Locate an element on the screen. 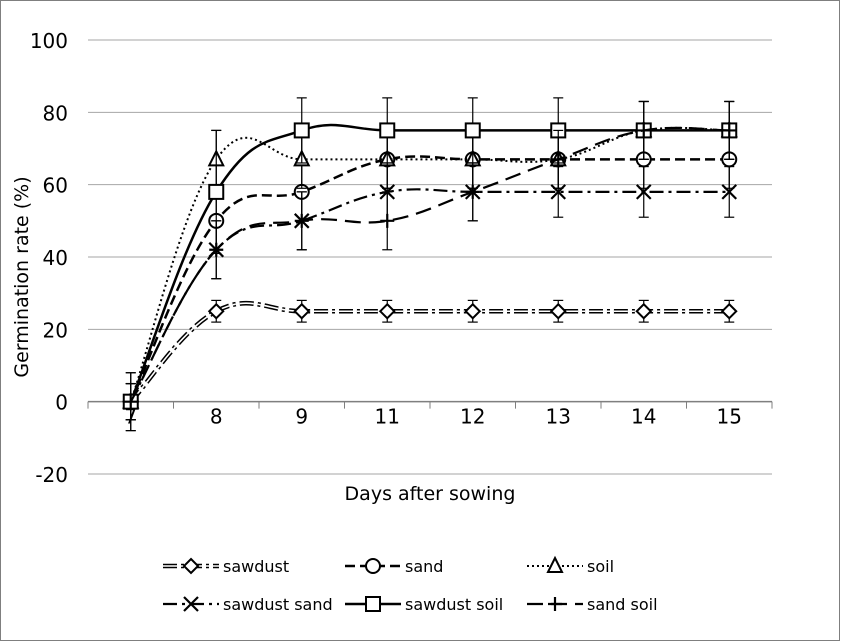  legend-item-soil: soil is located at coordinates (570, 565).